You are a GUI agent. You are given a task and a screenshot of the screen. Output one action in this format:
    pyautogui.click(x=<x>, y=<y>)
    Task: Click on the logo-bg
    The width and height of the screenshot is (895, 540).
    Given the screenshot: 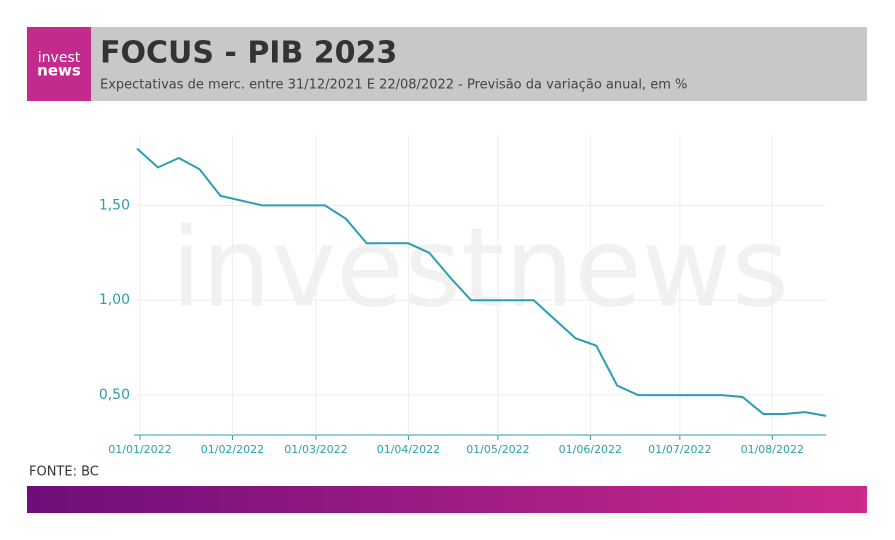 What is the action you would take?
    pyautogui.click(x=59, y=64)
    